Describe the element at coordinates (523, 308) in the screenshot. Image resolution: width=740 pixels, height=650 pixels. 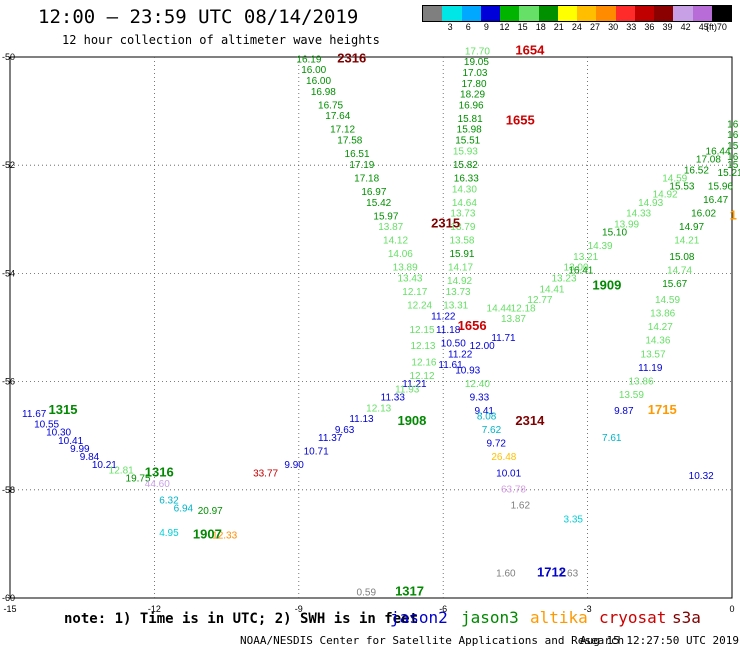
I see `wave-height-label: 12.18` at that location.